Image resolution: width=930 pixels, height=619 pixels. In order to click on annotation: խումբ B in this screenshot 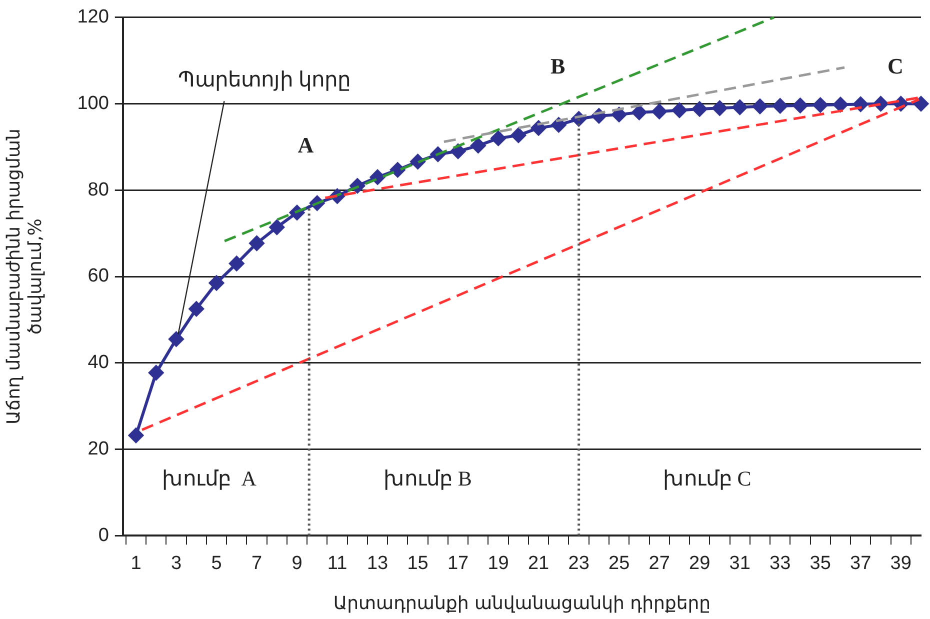, I will do `click(428, 478)`.